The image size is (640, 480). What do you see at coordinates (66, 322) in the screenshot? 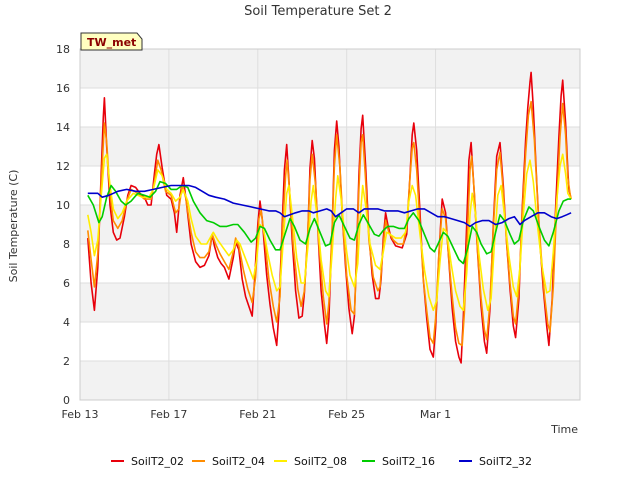
I see `y-tick-label: 4` at bounding box center [66, 322].